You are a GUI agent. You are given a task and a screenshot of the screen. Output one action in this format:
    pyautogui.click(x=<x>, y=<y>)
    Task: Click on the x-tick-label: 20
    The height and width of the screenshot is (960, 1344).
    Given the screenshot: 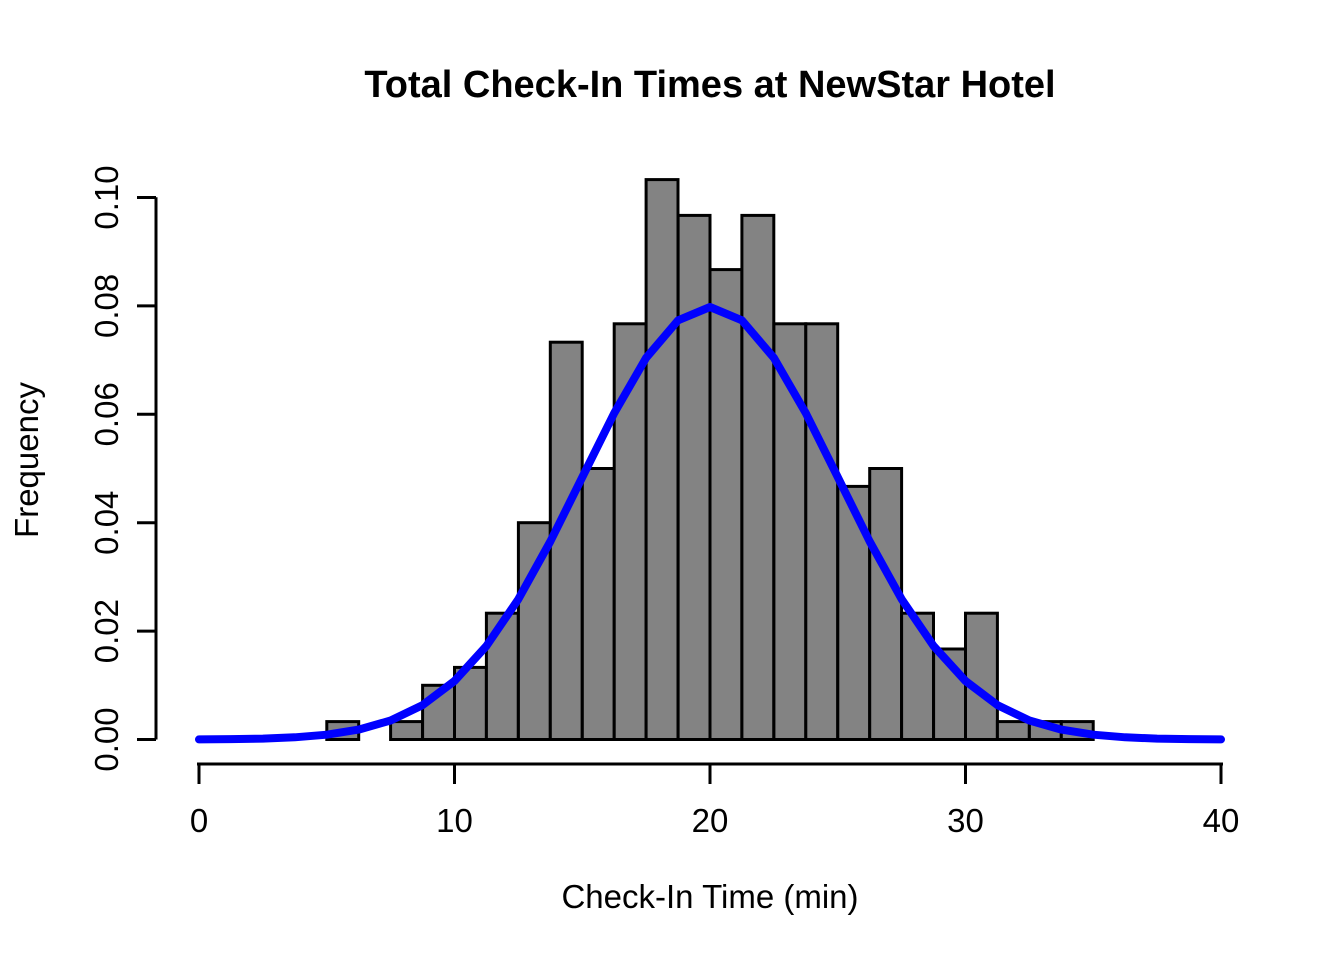 What is the action you would take?
    pyautogui.click(x=710, y=820)
    